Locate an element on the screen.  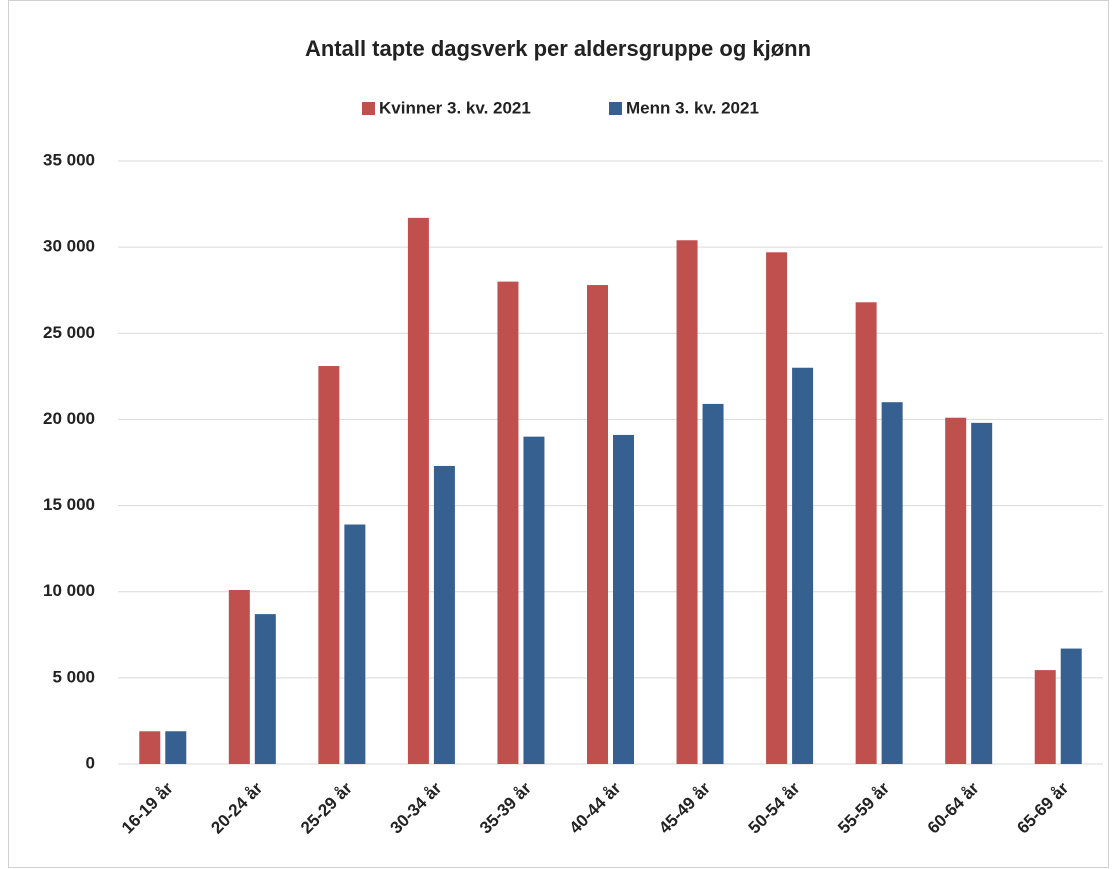
y-tick-label: 0 is located at coordinates (90, 762).